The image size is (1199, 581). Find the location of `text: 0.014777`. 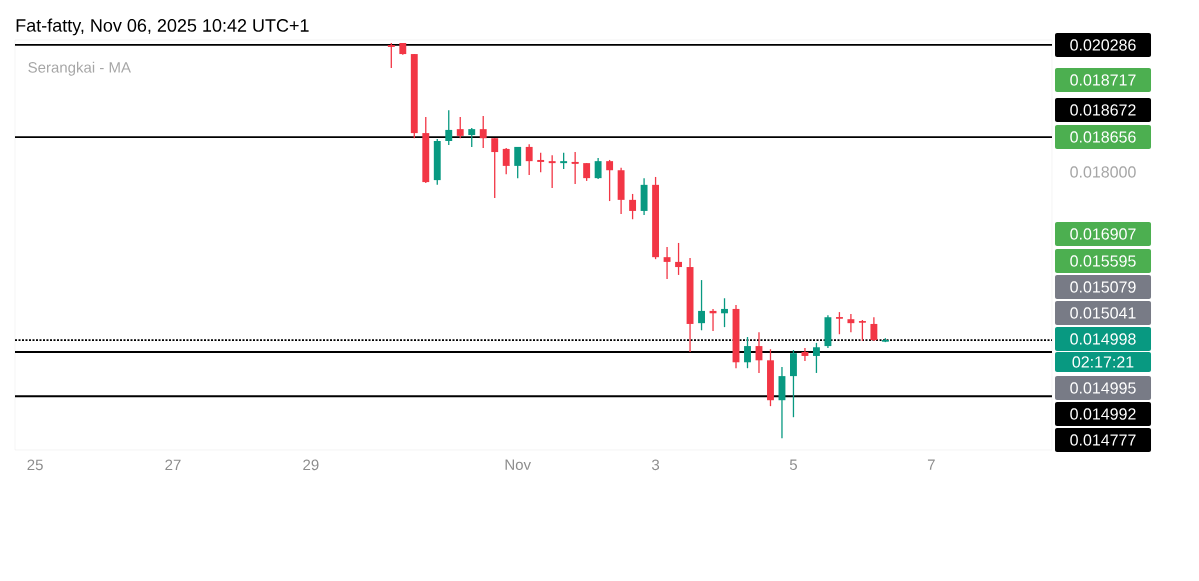

text: 0.014777 is located at coordinates (1103, 440).